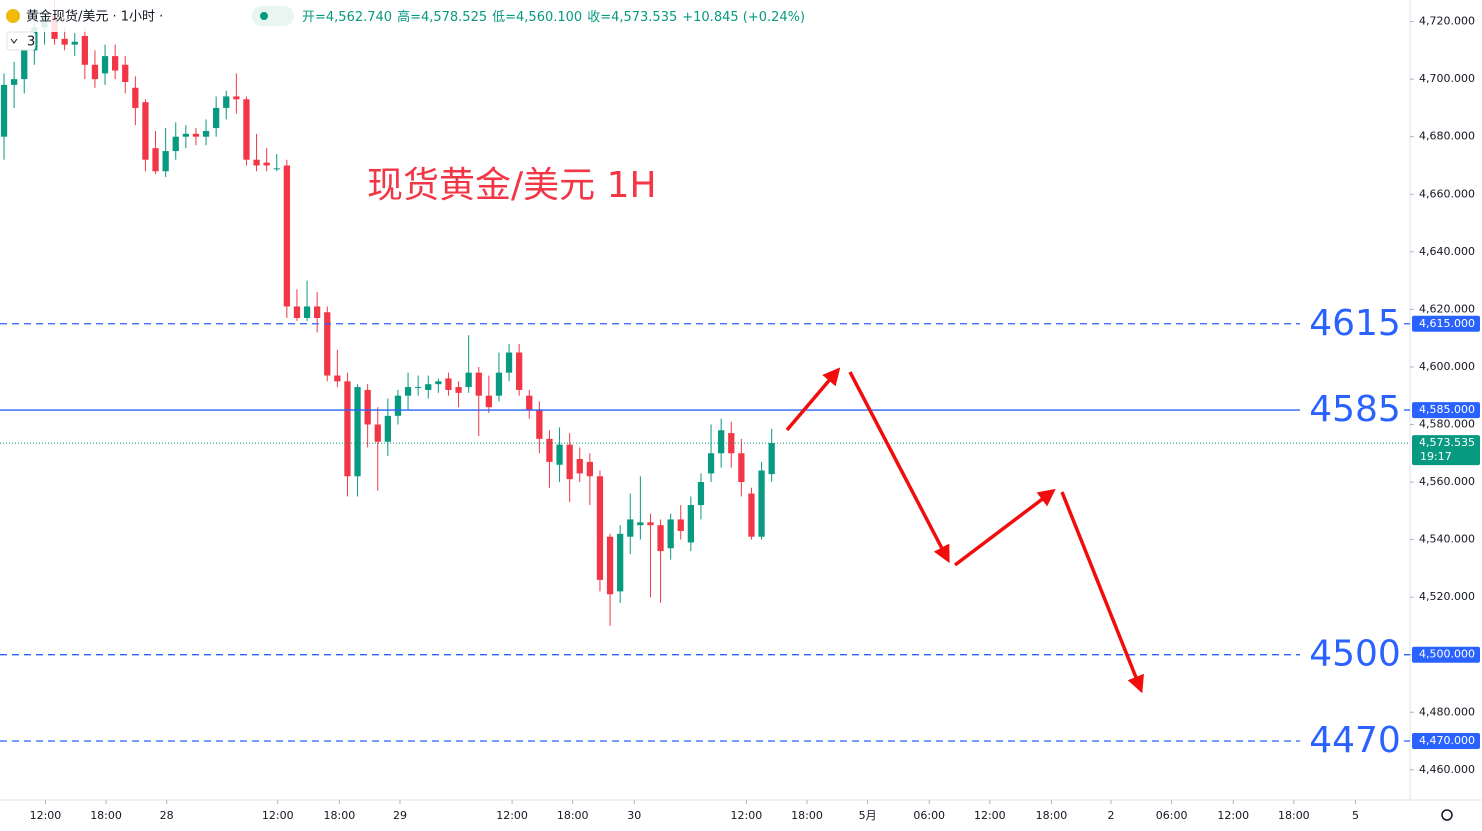 The image size is (1482, 831). I want to click on ohlc-item: 高=4,578.525, so click(442, 17).